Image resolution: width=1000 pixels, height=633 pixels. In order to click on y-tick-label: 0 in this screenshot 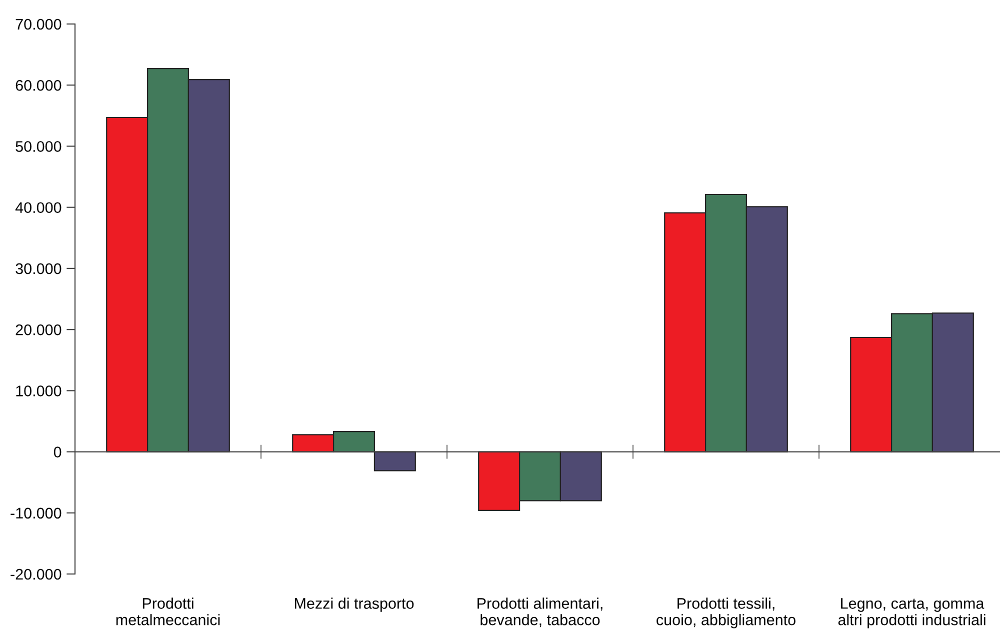, I will do `click(58, 452)`.